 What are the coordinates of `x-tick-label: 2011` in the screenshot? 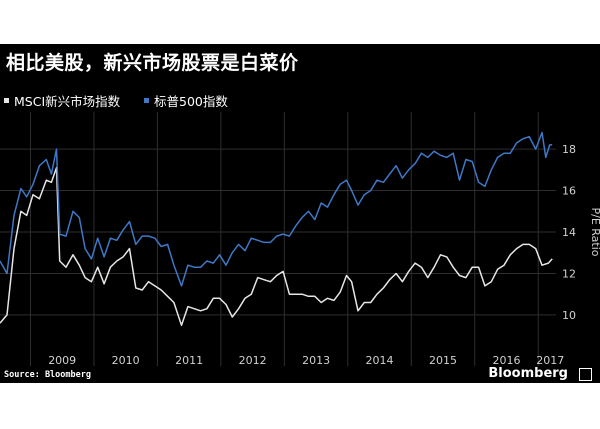 It's located at (189, 360).